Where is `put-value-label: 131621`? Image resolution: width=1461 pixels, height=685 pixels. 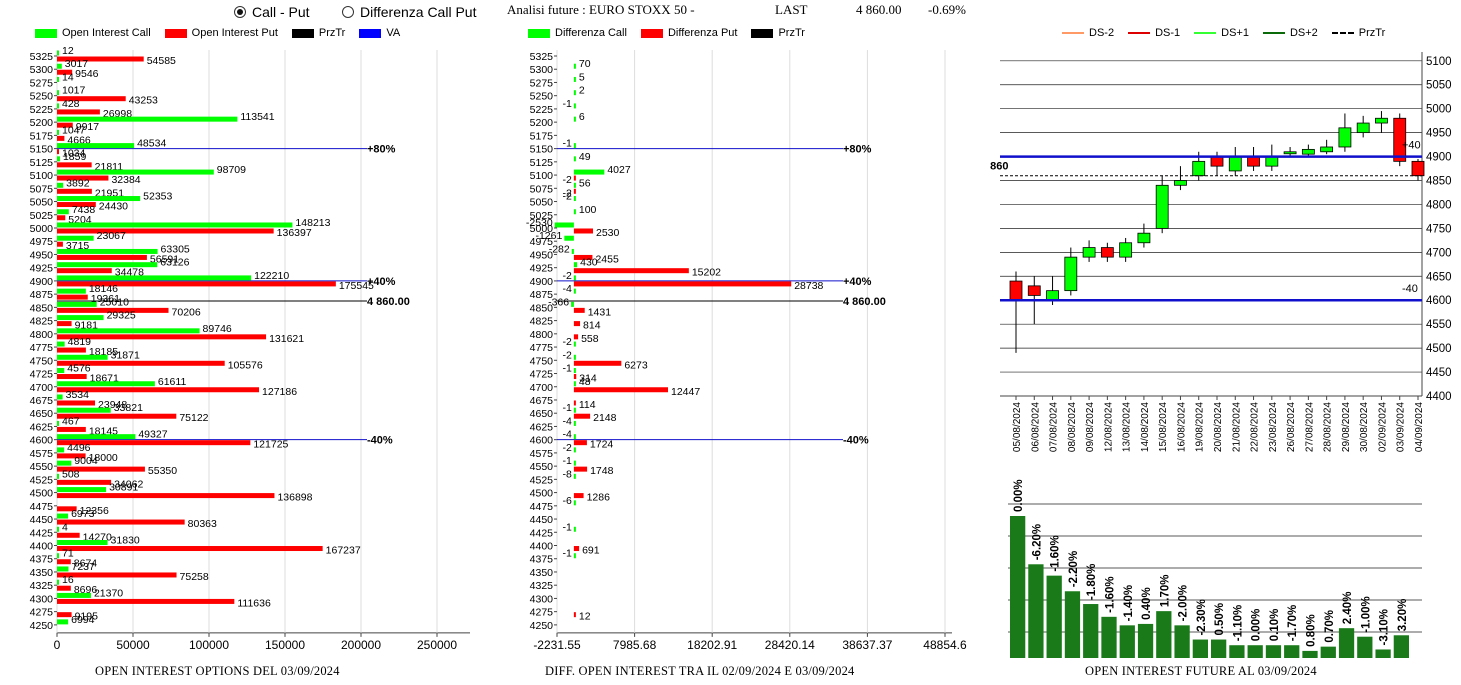 put-value-label: 131621 is located at coordinates (286, 339).